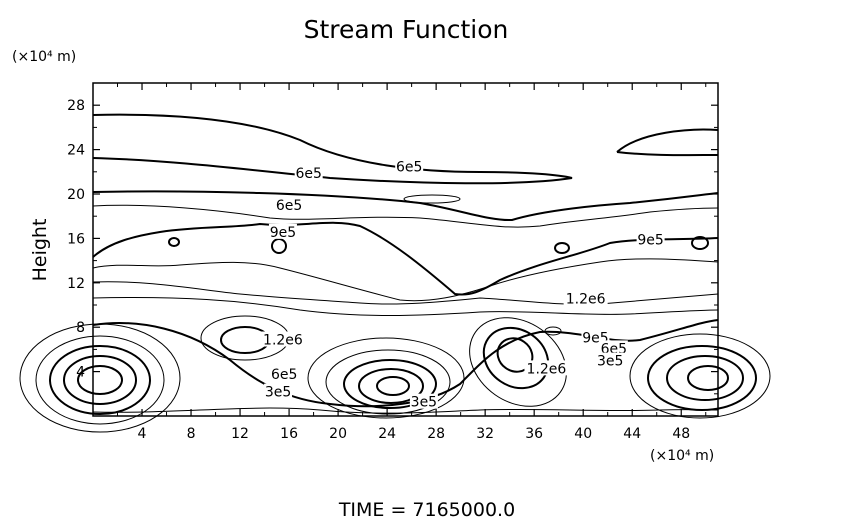 This screenshot has width=854, height=519. What do you see at coordinates (240, 434) in the screenshot?
I see `x-tick-label: 12` at bounding box center [240, 434].